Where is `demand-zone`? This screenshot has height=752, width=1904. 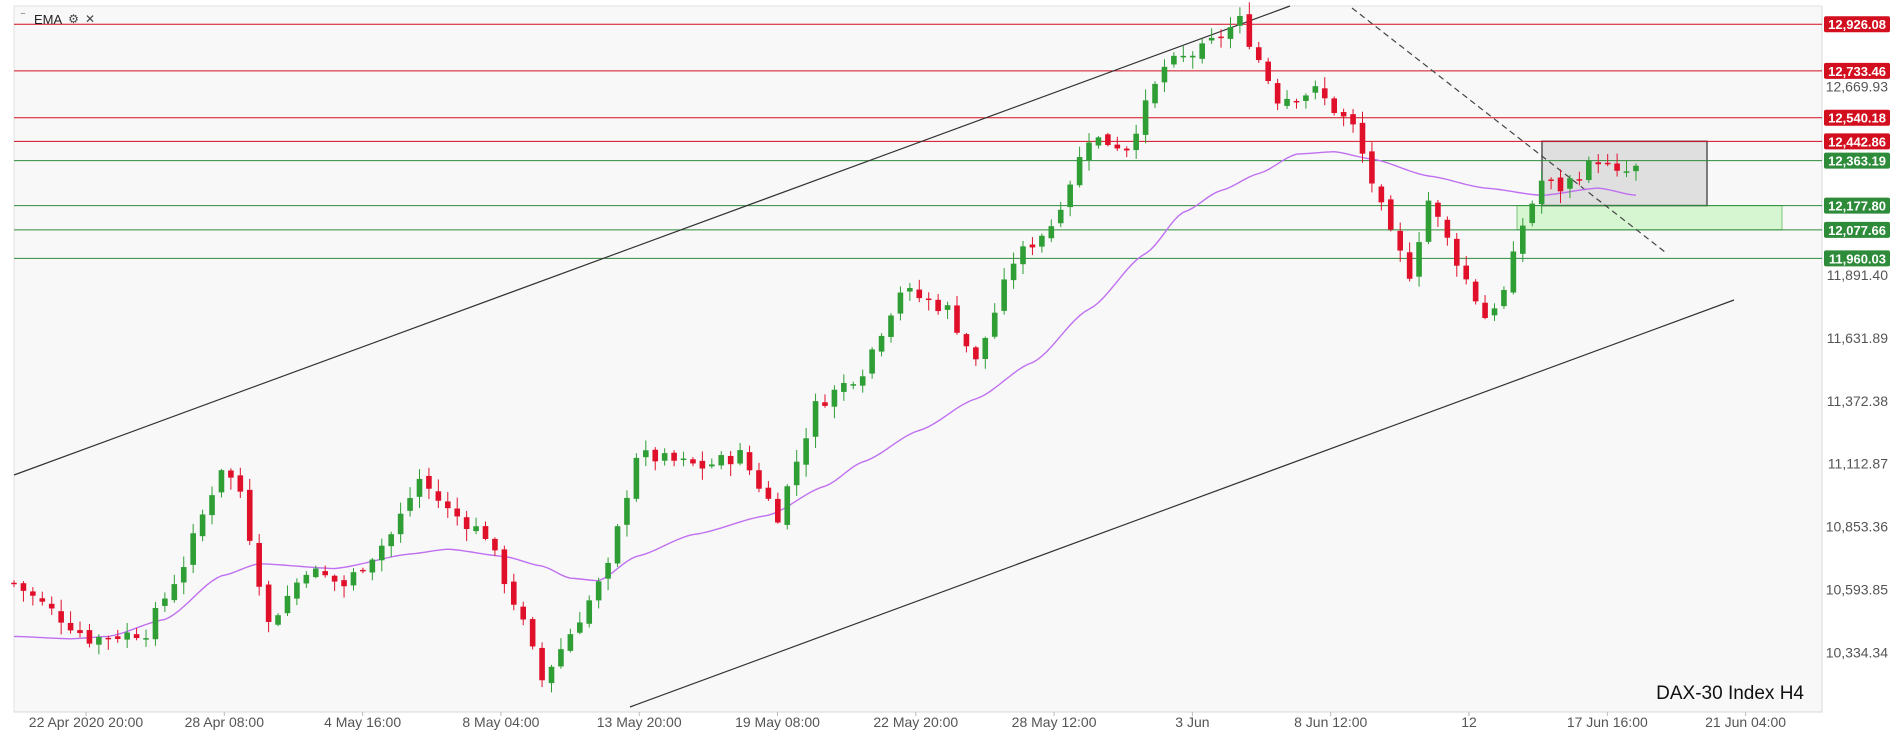 demand-zone is located at coordinates (1649, 218).